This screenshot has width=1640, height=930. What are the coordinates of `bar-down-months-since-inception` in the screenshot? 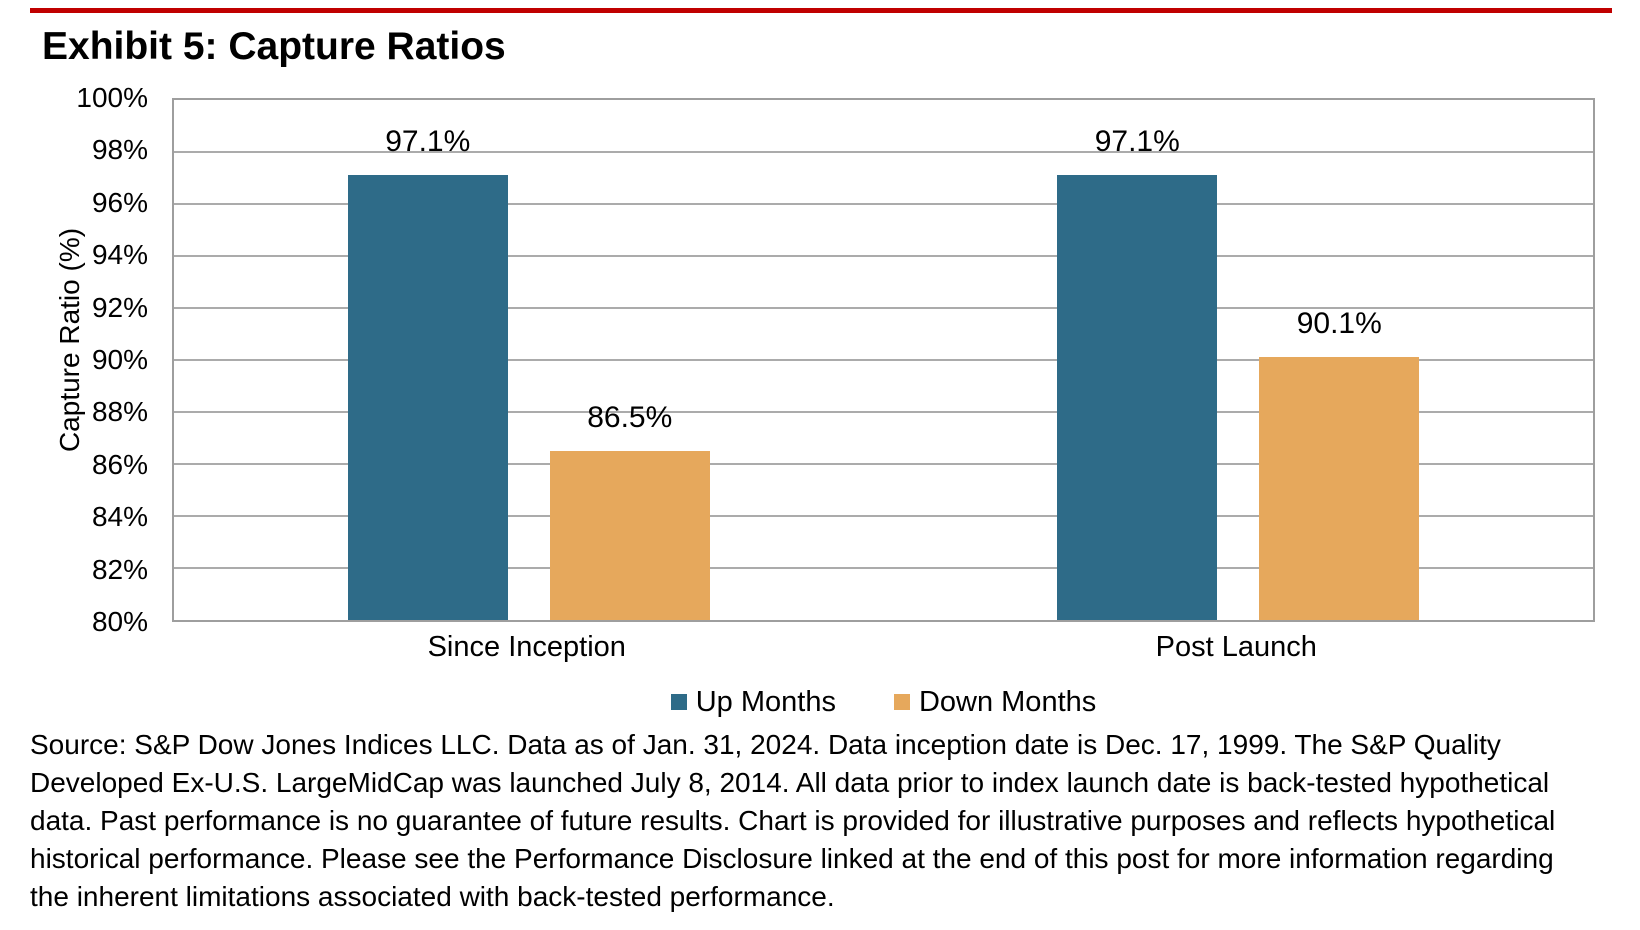 It's located at (629, 535).